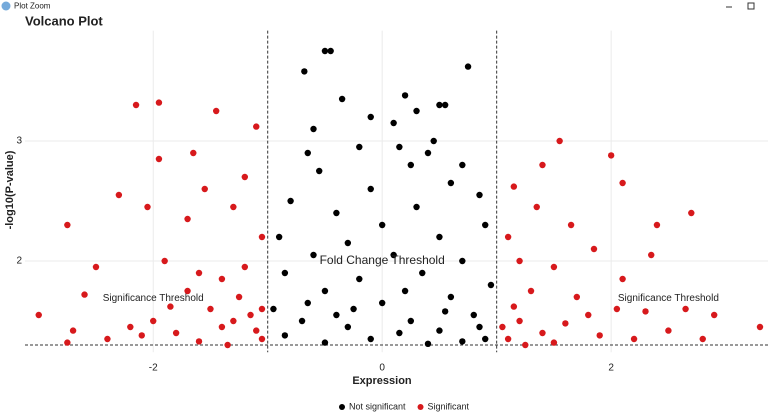 Image resolution: width=768 pixels, height=419 pixels. What do you see at coordinates (32, 6) in the screenshot?
I see `window-title: Plot Zoom` at bounding box center [32, 6].